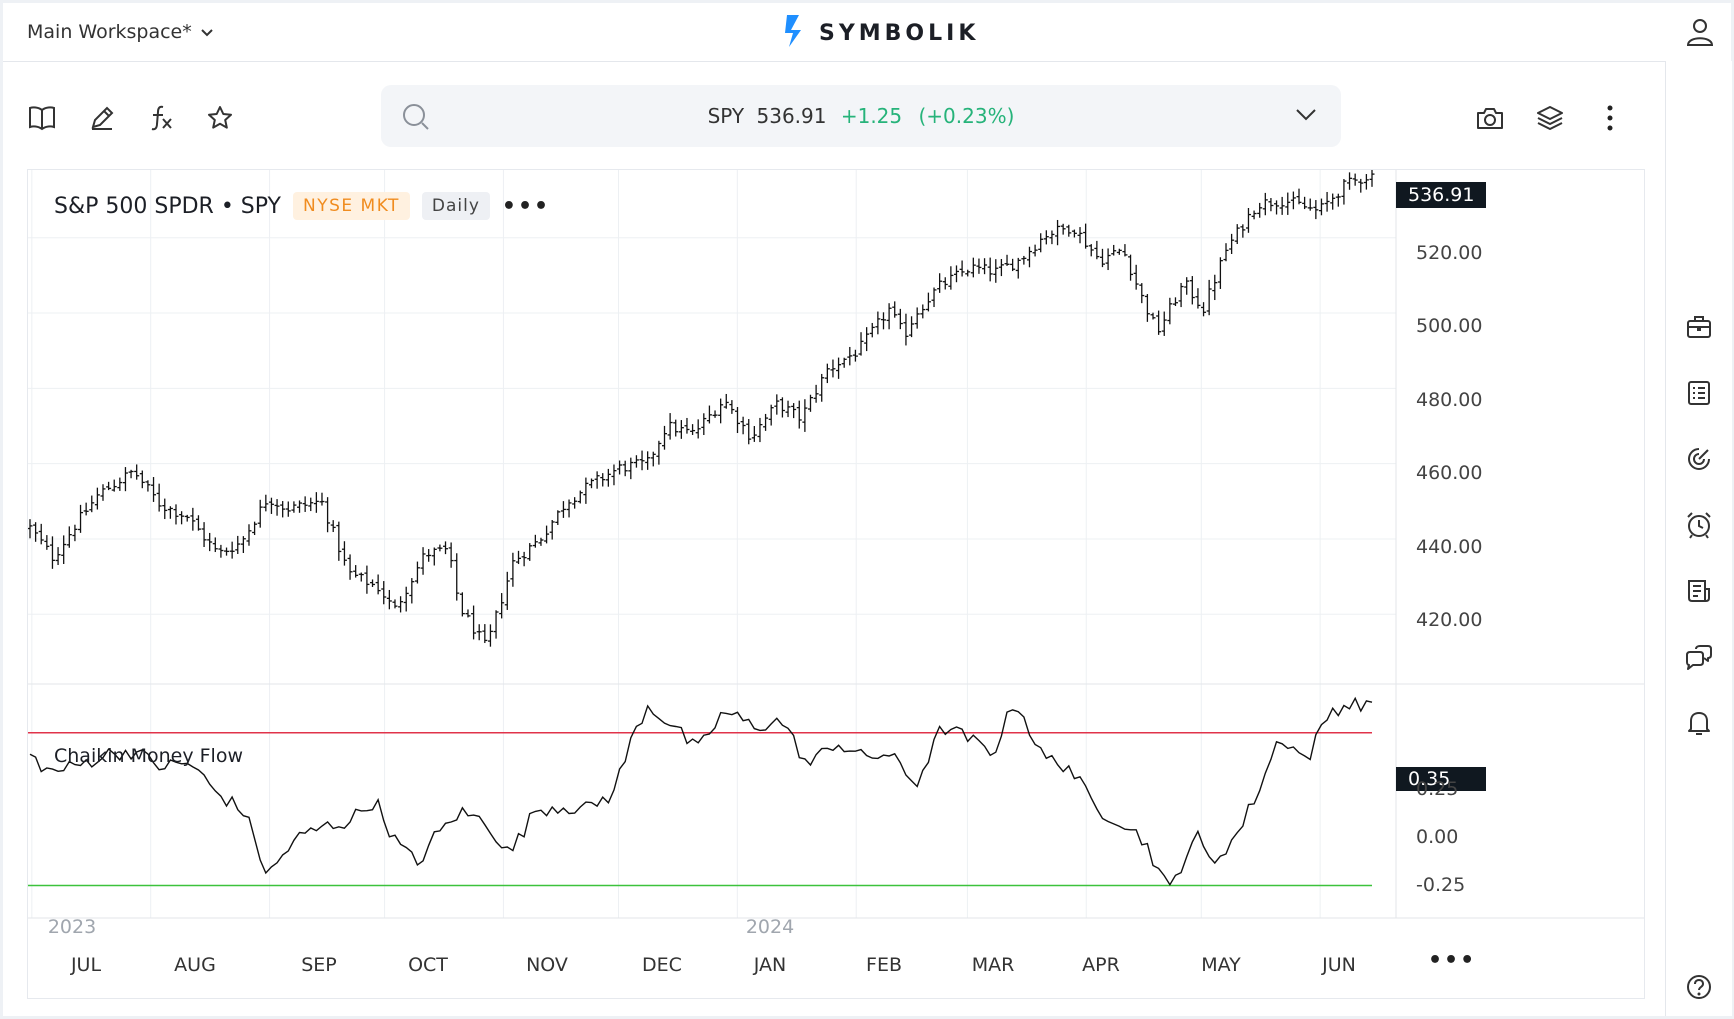 The height and width of the screenshot is (1019, 1734). What do you see at coordinates (547, 965) in the screenshot?
I see `x-tick-label: NOV` at bounding box center [547, 965].